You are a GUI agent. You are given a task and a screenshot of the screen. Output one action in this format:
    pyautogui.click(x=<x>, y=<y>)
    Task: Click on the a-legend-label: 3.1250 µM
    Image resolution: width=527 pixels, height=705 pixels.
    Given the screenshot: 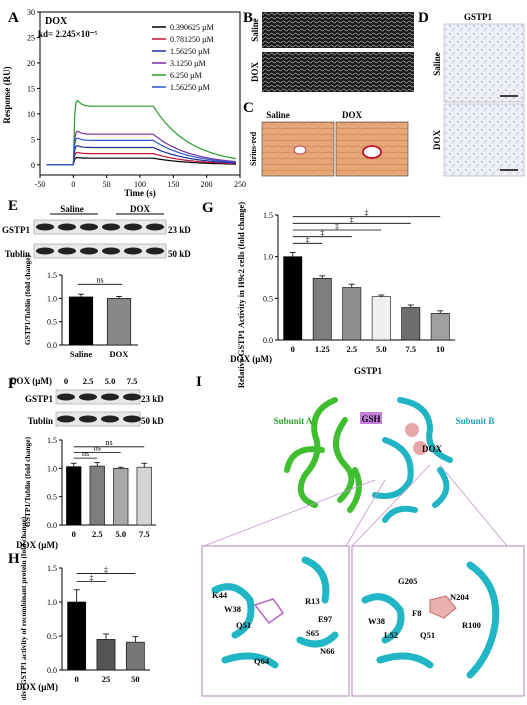 What is the action you would take?
    pyautogui.click(x=188, y=63)
    